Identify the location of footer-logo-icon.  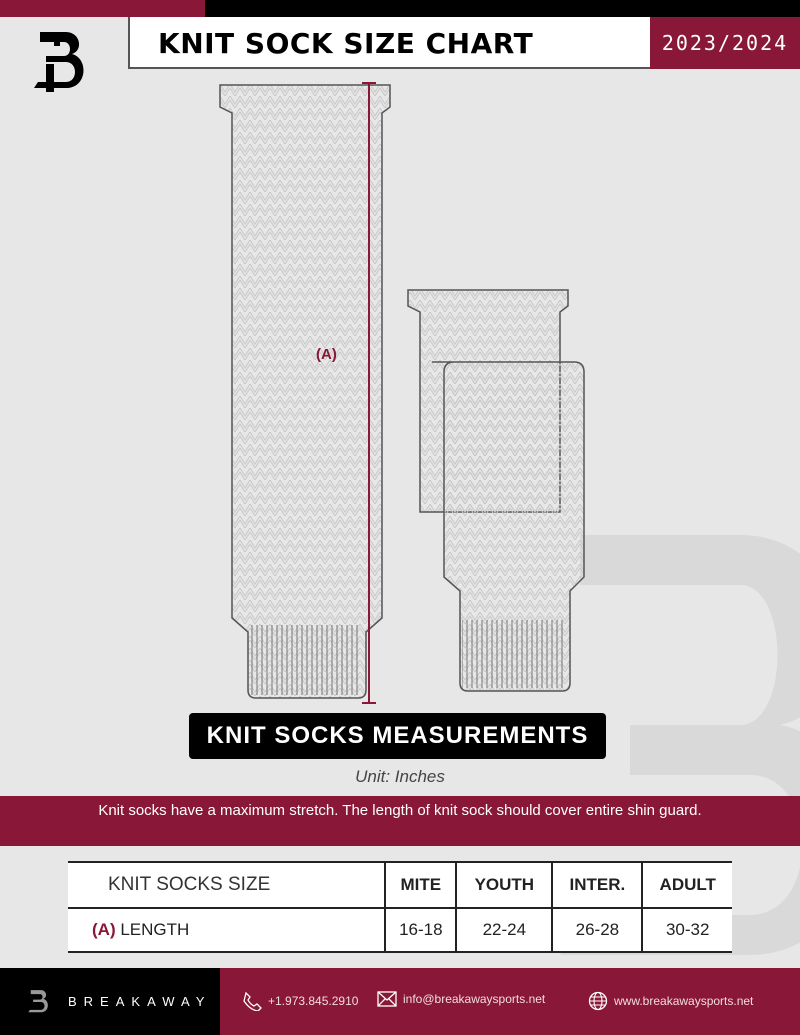
(38, 1000).